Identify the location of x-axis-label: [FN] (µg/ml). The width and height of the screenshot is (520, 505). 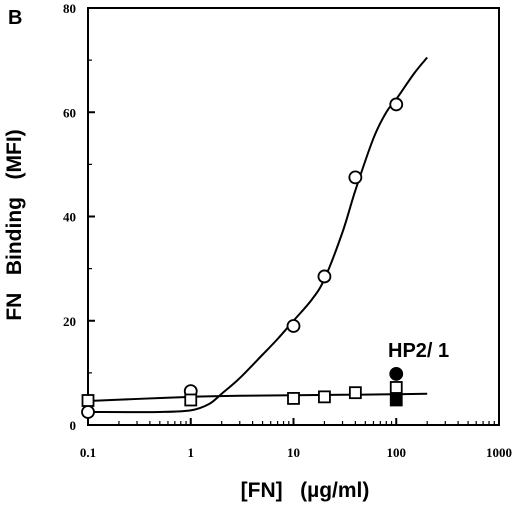
(305, 490).